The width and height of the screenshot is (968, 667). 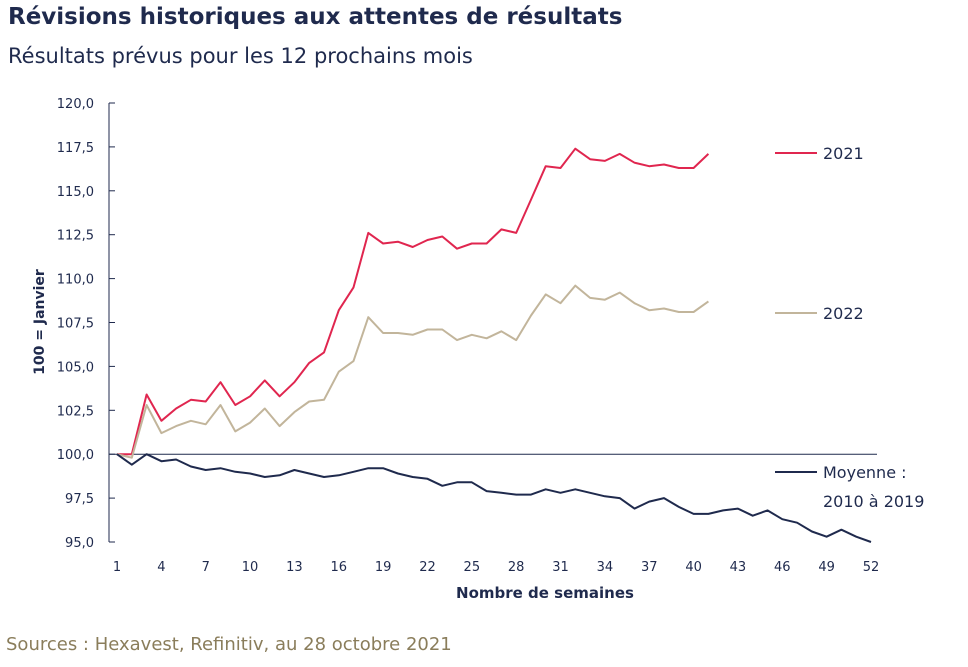 What do you see at coordinates (250, 567) in the screenshot?
I see `x-tick-label: 10` at bounding box center [250, 567].